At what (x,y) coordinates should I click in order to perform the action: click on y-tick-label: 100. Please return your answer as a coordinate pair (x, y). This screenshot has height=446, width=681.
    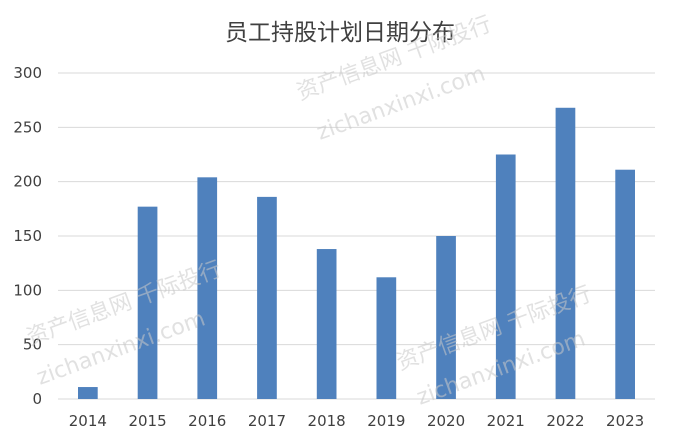
    Looking at the image, I should click on (27, 290).